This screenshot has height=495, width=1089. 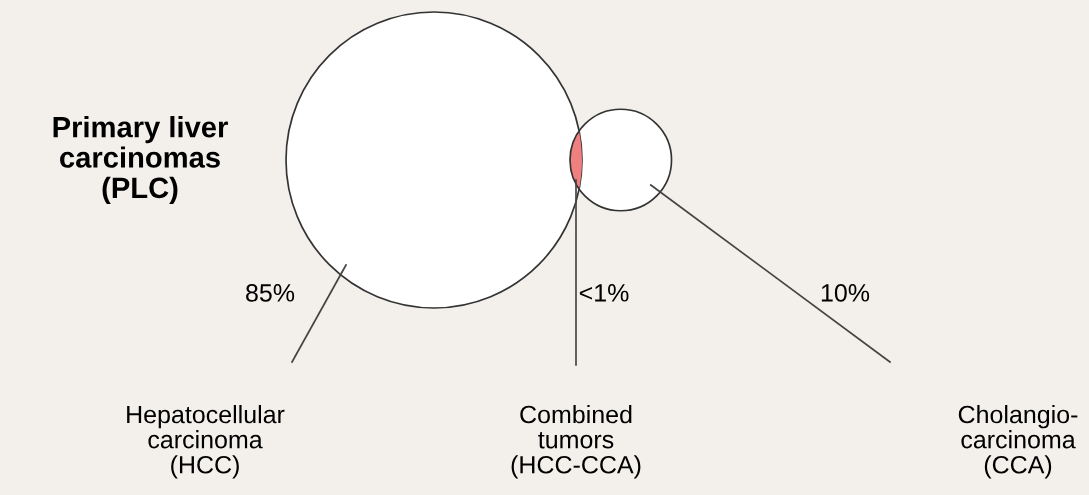 I want to click on data-label: 85%, so click(x=270, y=293).